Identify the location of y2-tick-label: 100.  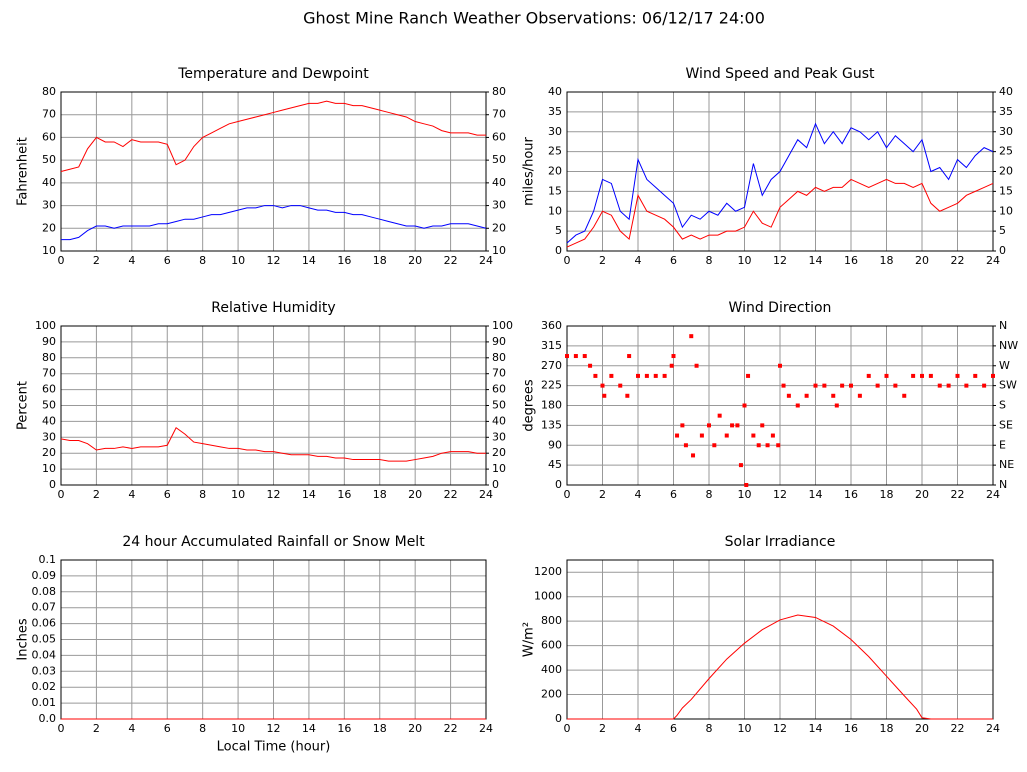
(502, 325).